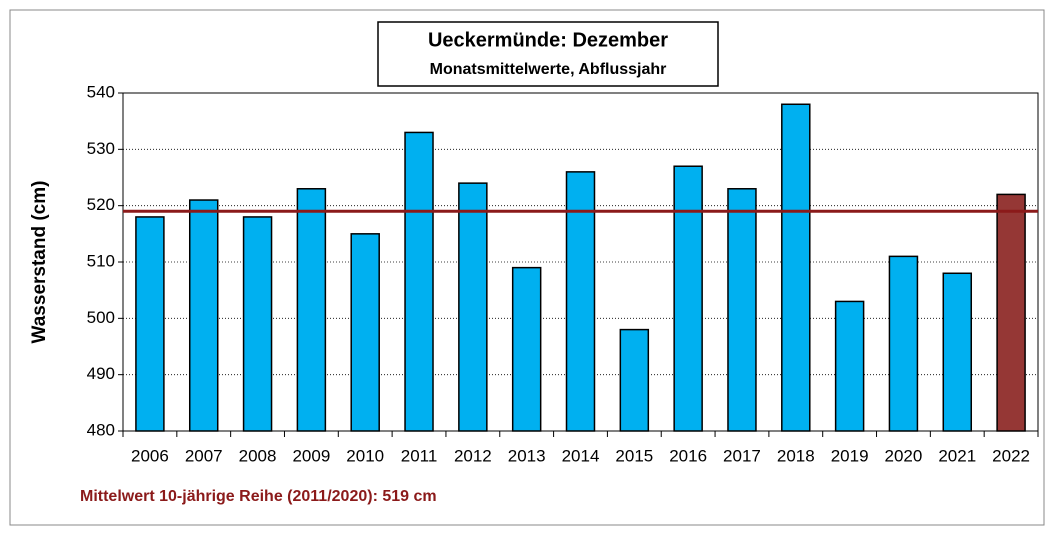 The image size is (1054, 540). Describe the element at coordinates (527, 455) in the screenshot. I see `x-tick-label: 2013` at that location.